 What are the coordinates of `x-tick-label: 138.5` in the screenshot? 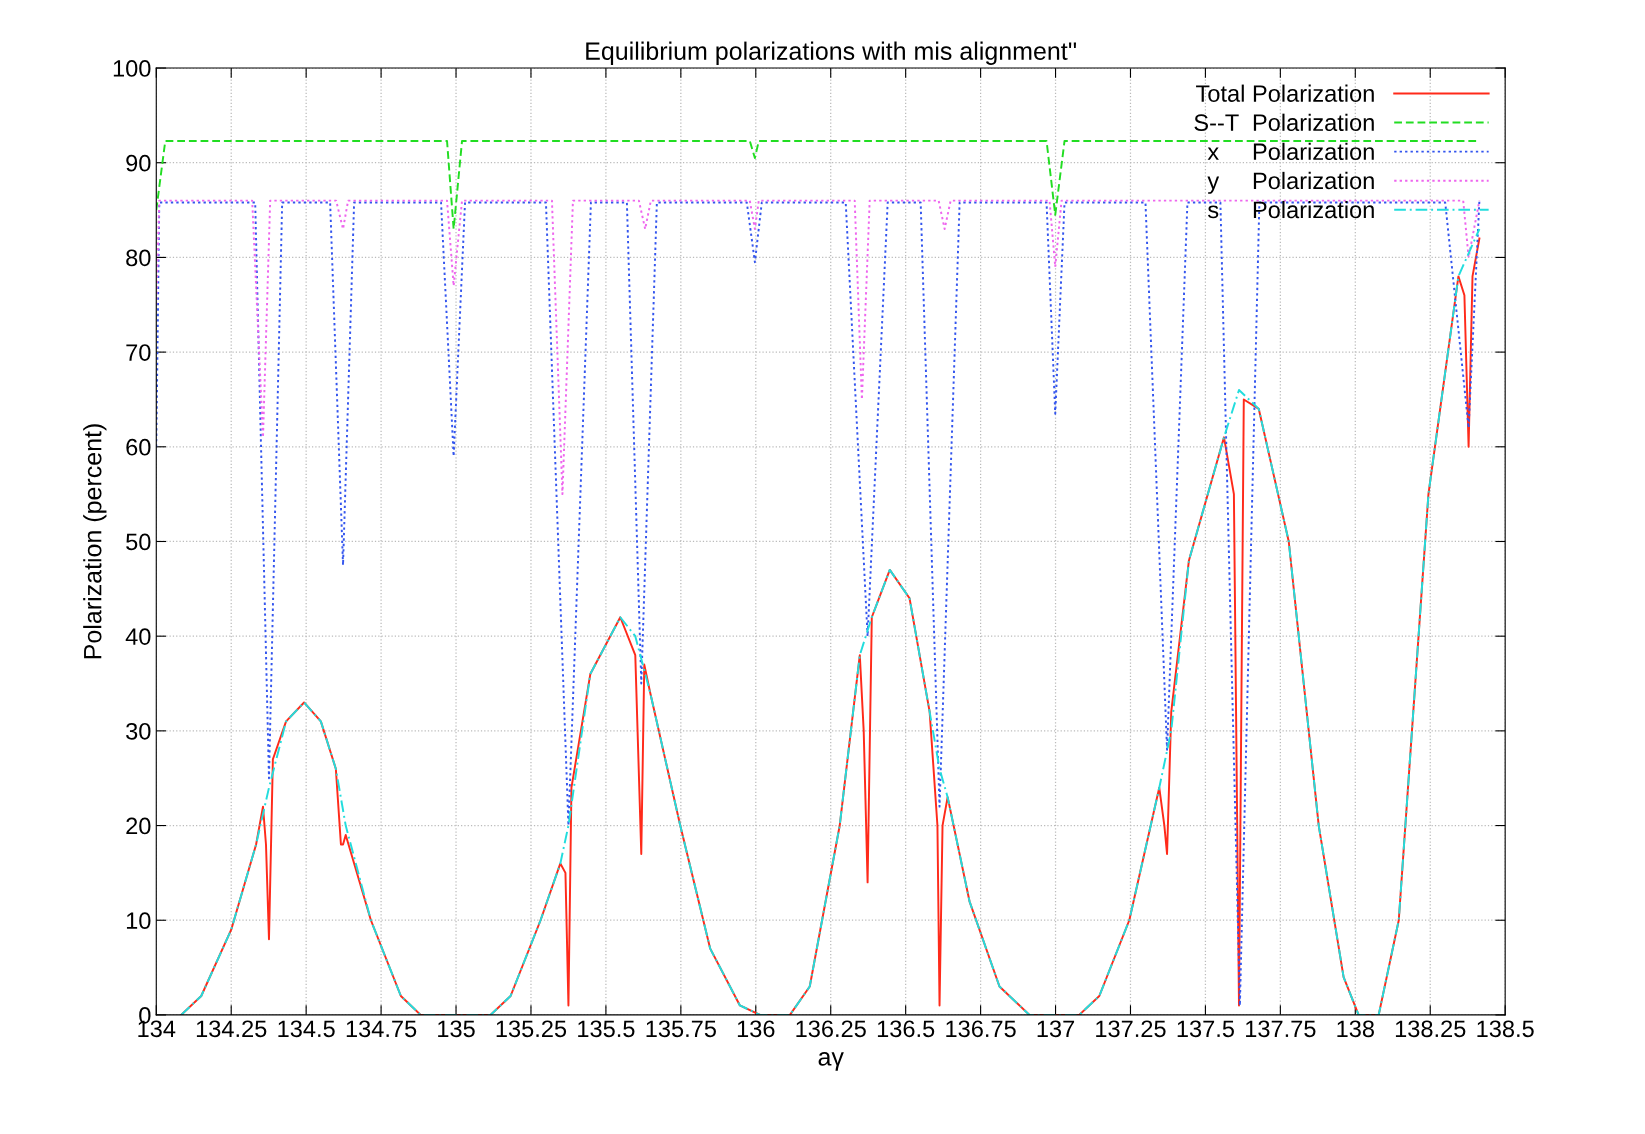 It's located at (1505, 1029).